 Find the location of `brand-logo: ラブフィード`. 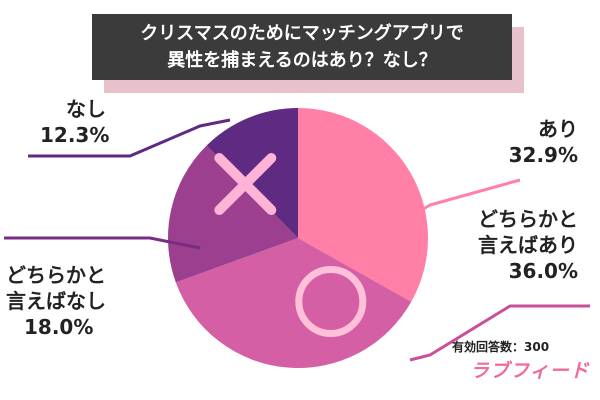

brand-logo: ラブフィード is located at coordinates (530, 371).